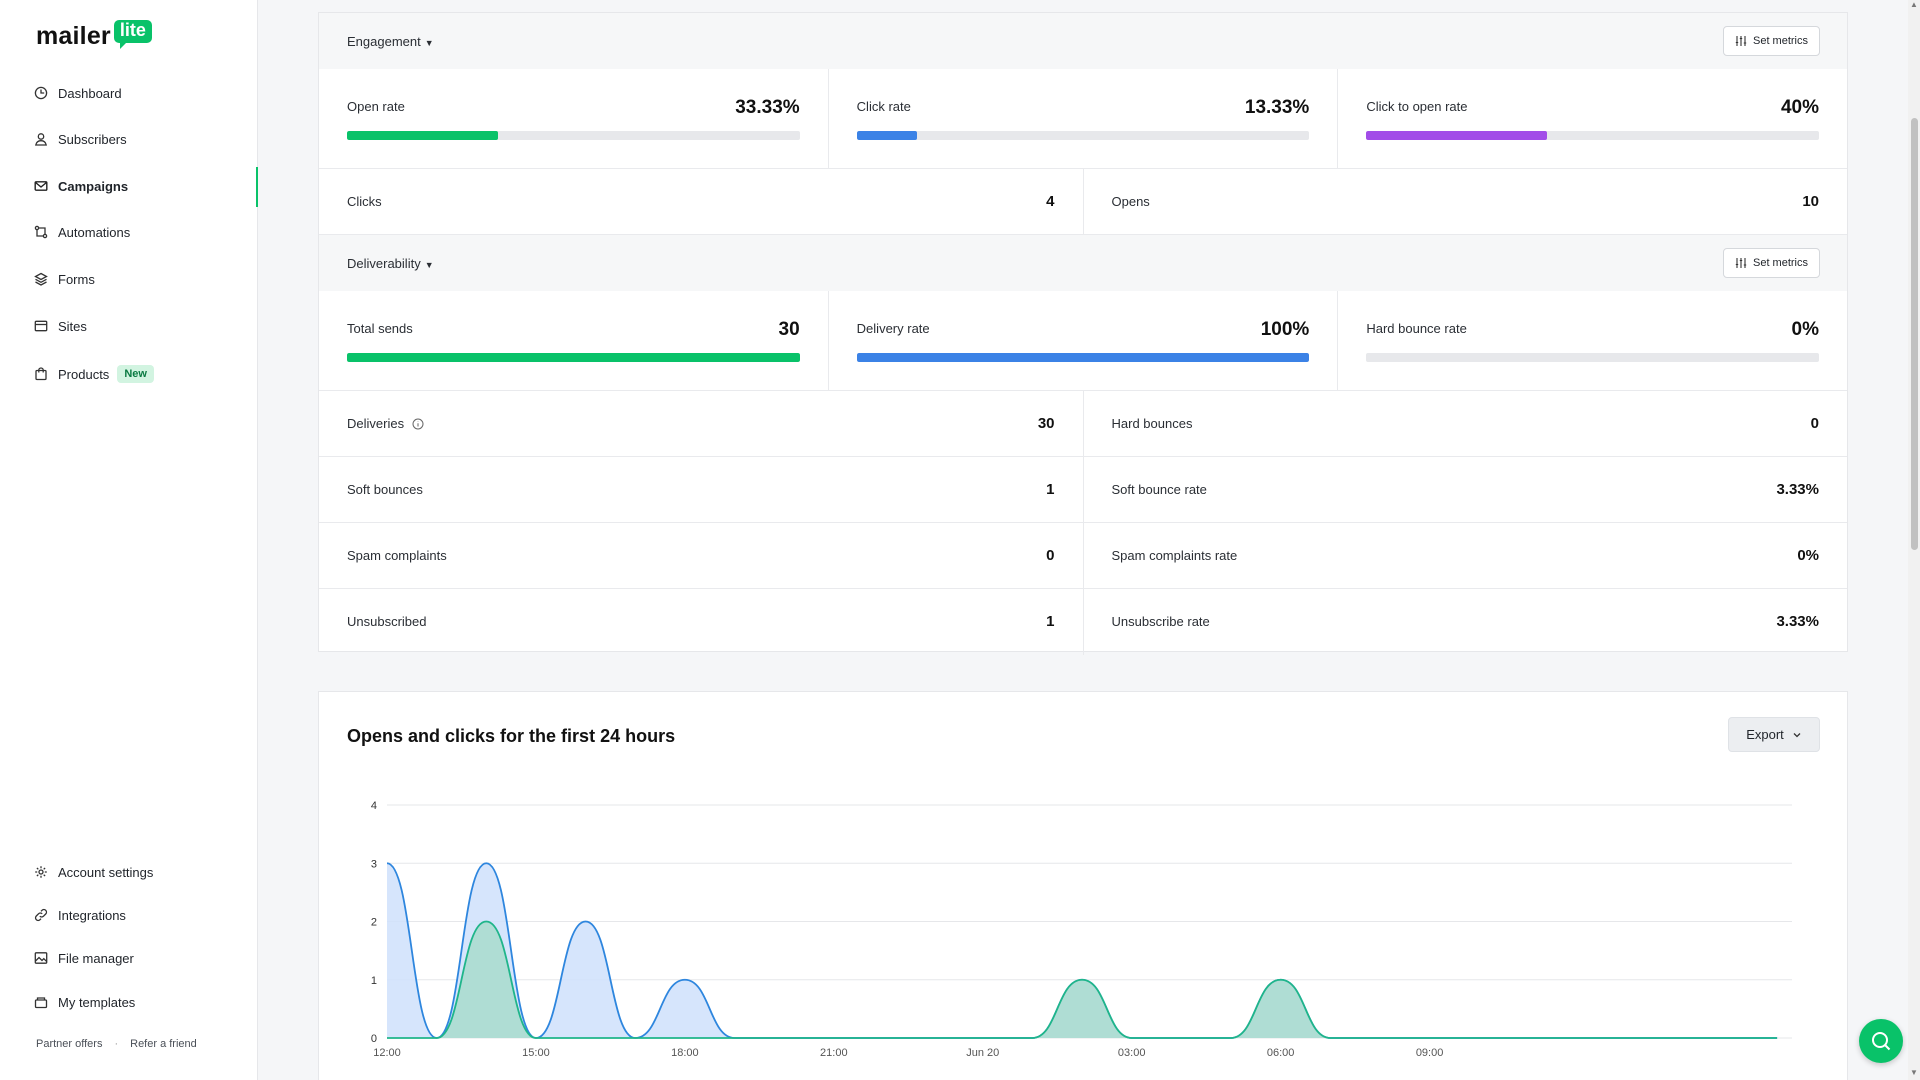 Image resolution: width=1920 pixels, height=1080 pixels. I want to click on delivery-rate-bar, so click(1083, 357).